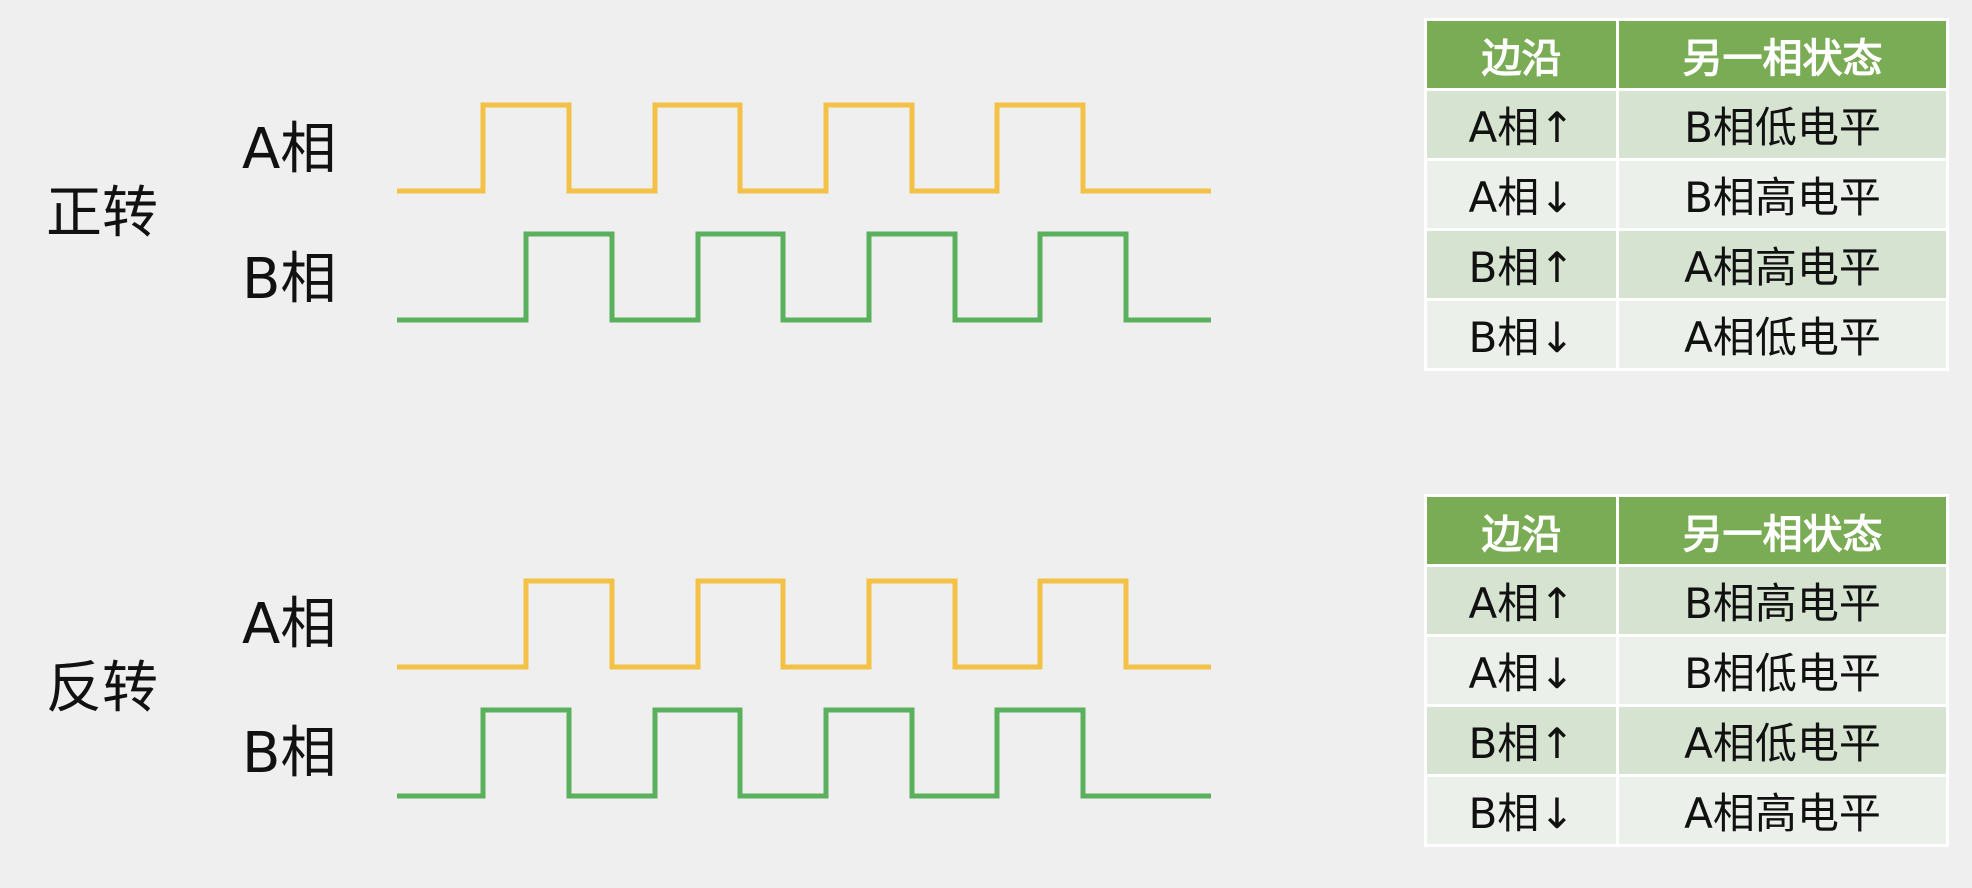 Image resolution: width=1972 pixels, height=888 pixels. I want to click on table-row: B相↑ A相低电平, so click(1686, 740).